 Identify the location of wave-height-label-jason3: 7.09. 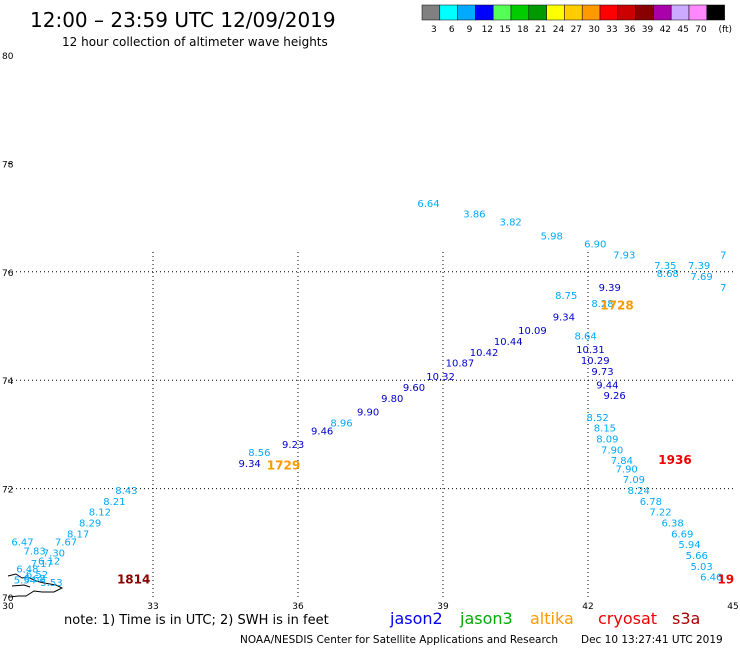
(634, 480).